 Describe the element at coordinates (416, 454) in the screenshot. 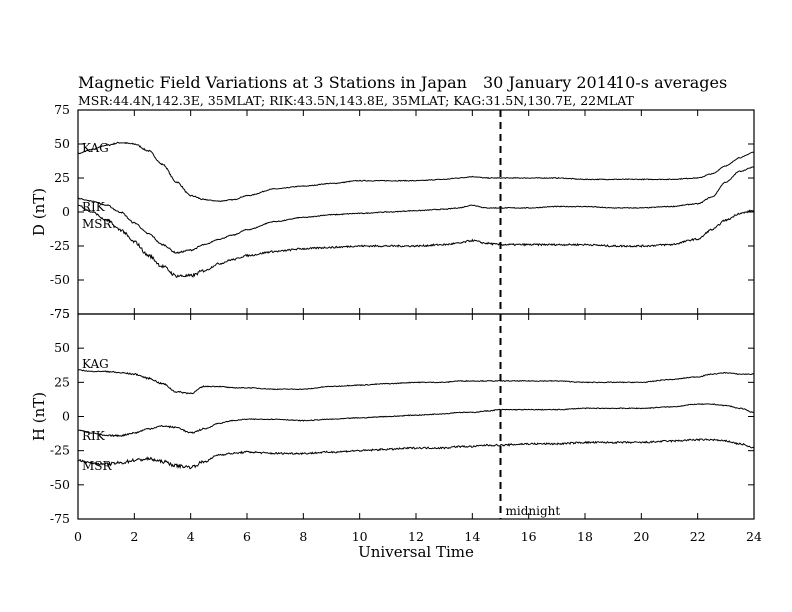

I see `series-line-msr-h` at that location.